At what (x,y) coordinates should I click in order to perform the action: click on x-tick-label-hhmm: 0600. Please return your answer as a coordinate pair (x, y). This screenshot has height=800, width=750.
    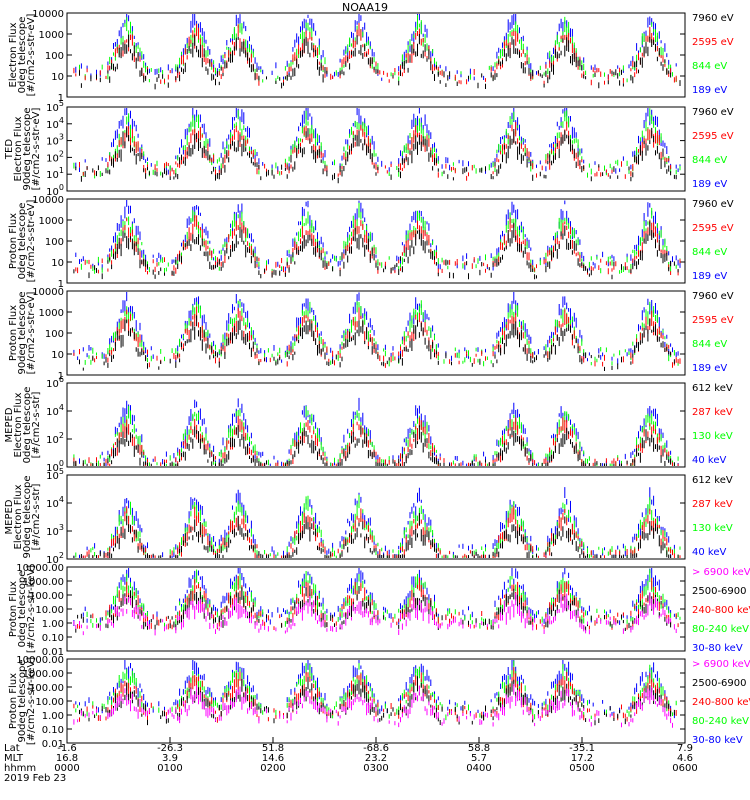
    Looking at the image, I should click on (684, 768).